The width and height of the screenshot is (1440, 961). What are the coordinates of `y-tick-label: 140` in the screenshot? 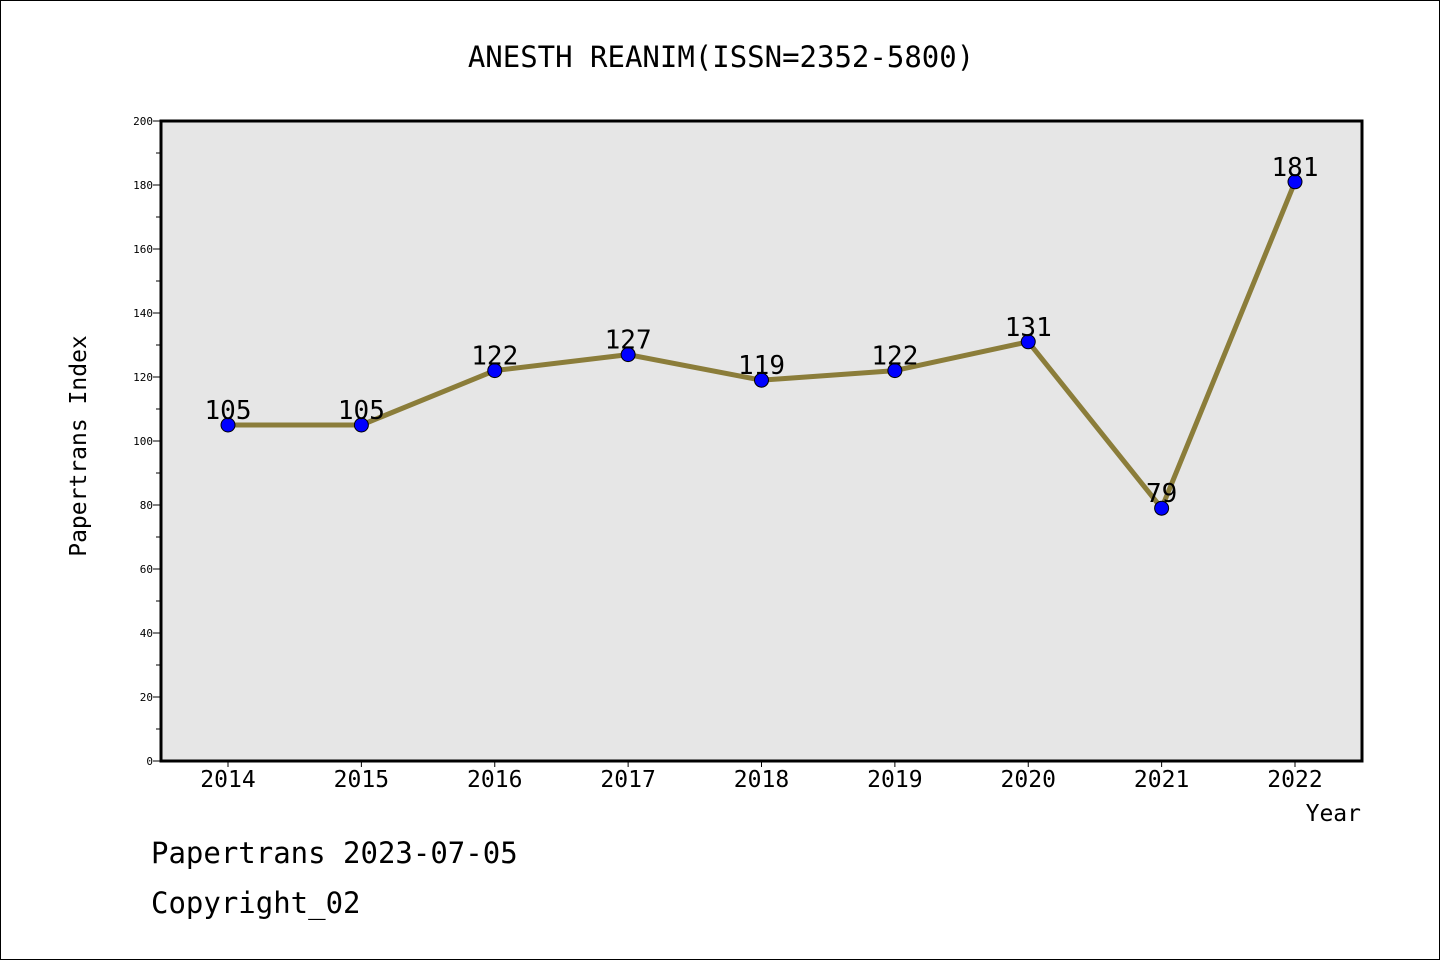 It's located at (143, 313).